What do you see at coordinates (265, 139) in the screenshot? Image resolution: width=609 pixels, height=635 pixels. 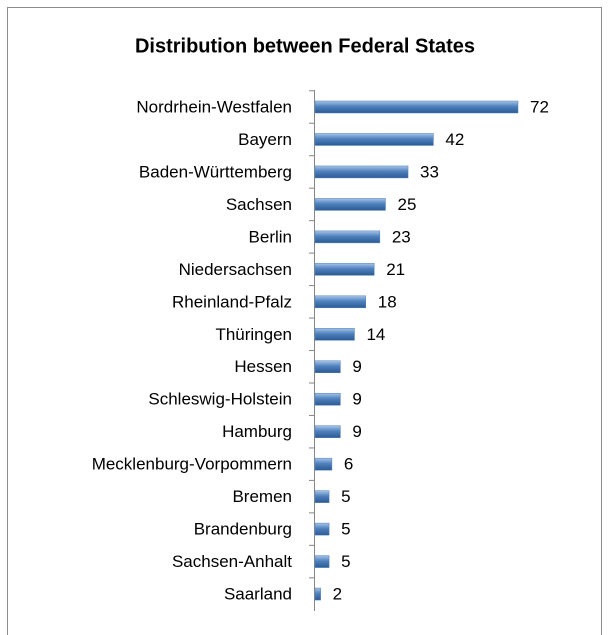 I see `category-label: Bayern` at bounding box center [265, 139].